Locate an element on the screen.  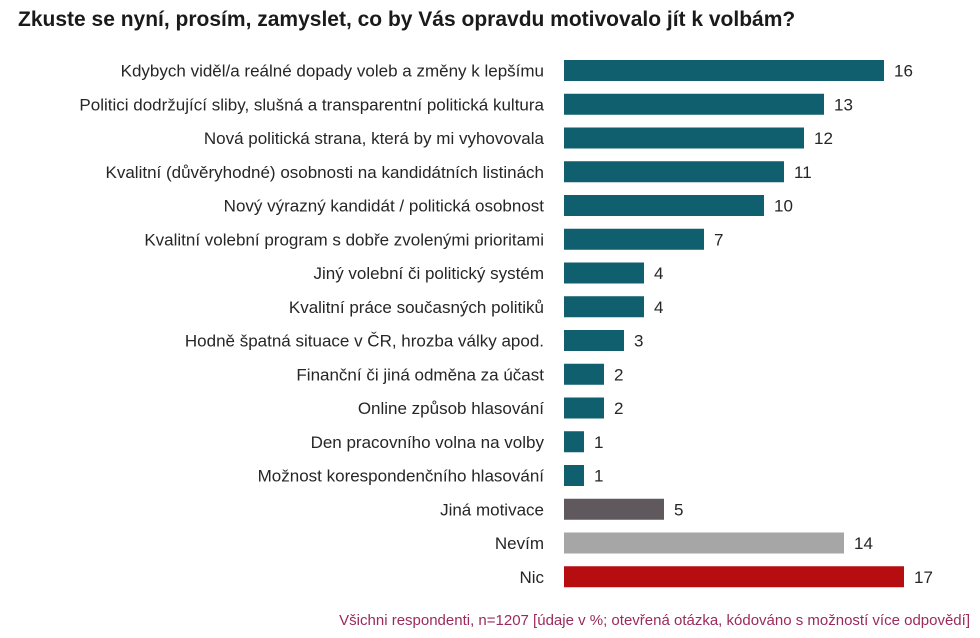
value-label: 13 is located at coordinates (843, 104).